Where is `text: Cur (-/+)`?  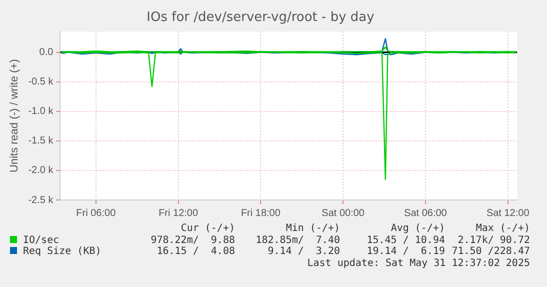
text: Cur (-/+) is located at coordinates (207, 228).